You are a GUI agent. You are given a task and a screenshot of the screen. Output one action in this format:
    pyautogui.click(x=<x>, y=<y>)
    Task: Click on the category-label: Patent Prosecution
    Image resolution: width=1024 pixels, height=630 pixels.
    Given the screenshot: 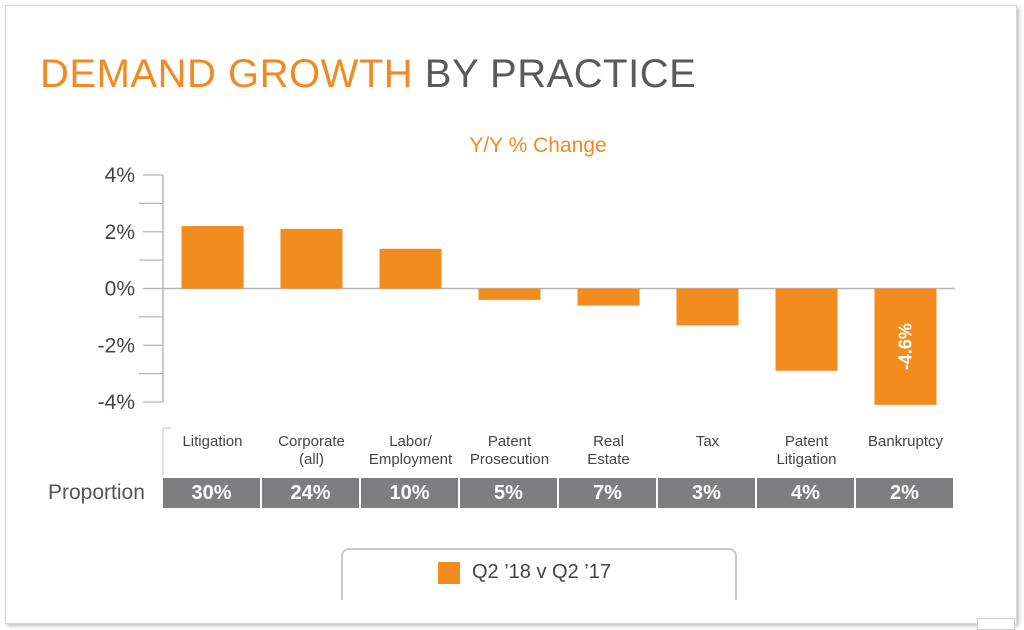 What is the action you would take?
    pyautogui.click(x=509, y=450)
    